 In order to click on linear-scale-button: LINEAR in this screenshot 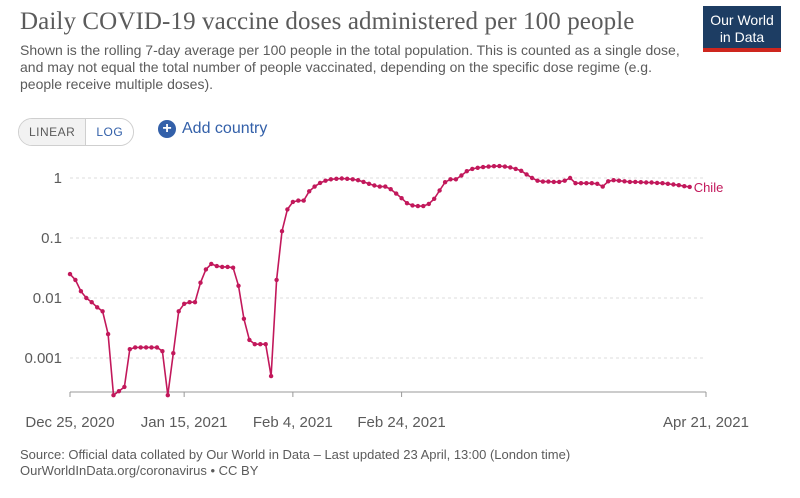, I will do `click(52, 132)`.